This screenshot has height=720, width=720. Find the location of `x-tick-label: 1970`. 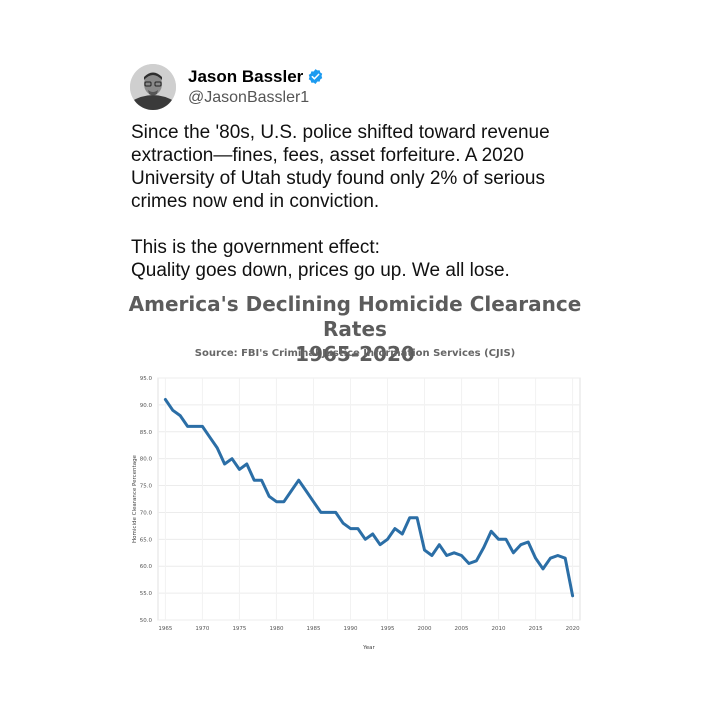

x-tick-label: 1970 is located at coordinates (202, 629).